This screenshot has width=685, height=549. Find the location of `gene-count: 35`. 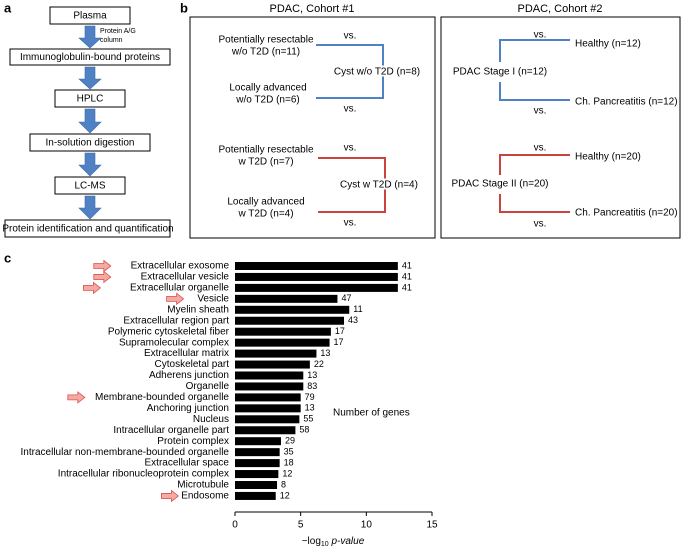

gene-count: 35 is located at coordinates (289, 452).